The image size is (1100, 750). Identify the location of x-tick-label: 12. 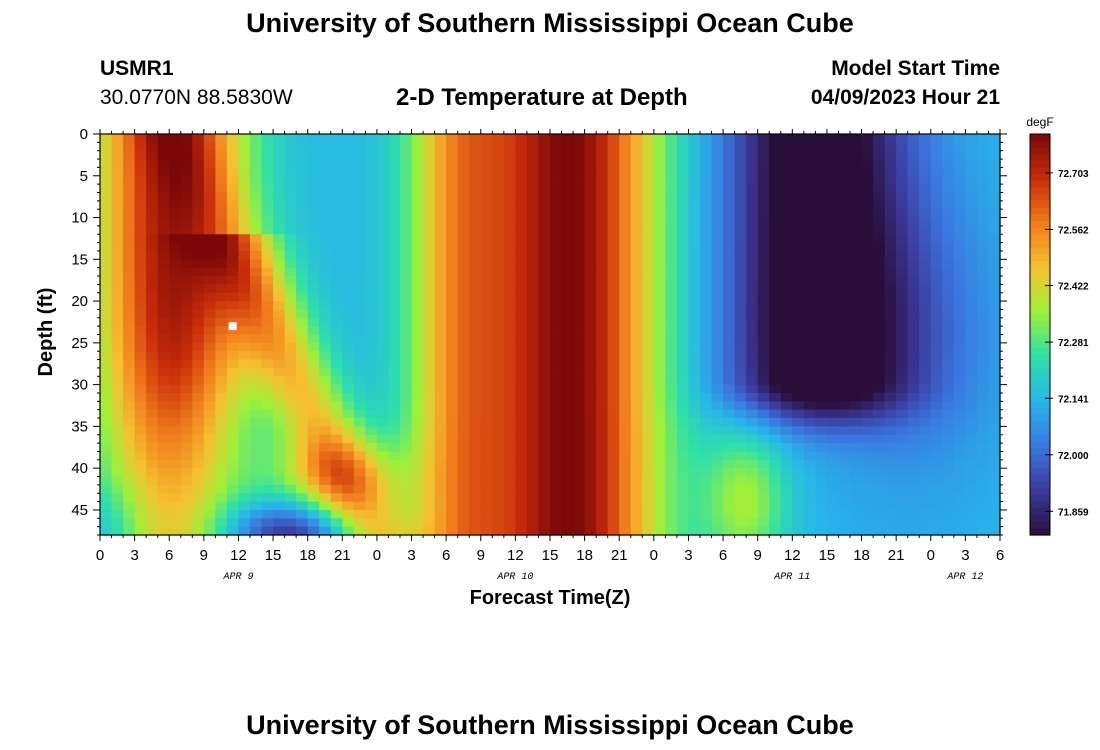
(238, 555).